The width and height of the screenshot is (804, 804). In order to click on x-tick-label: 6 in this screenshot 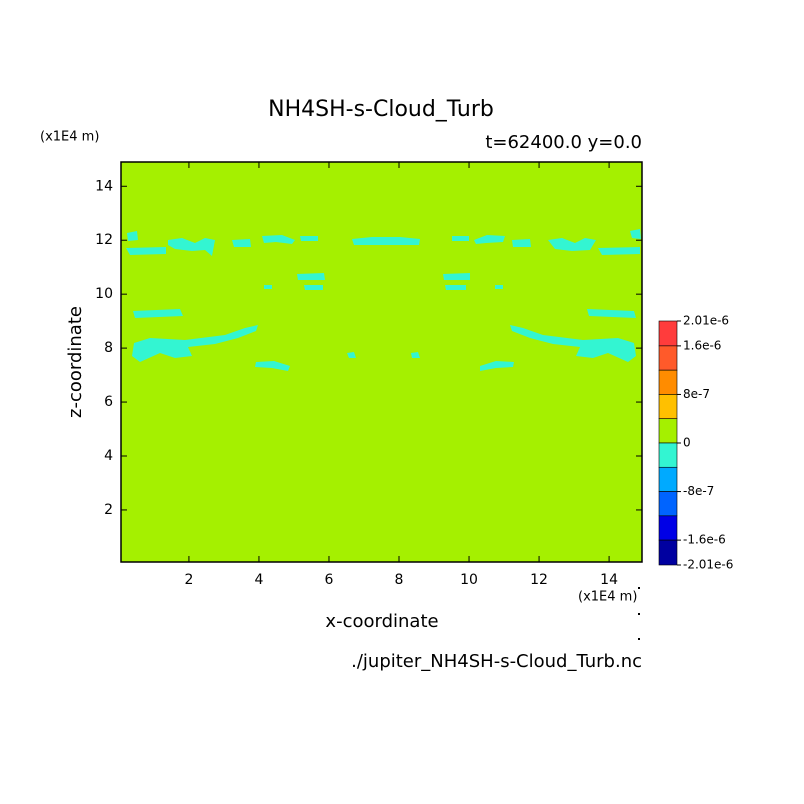, I will do `click(329, 580)`.